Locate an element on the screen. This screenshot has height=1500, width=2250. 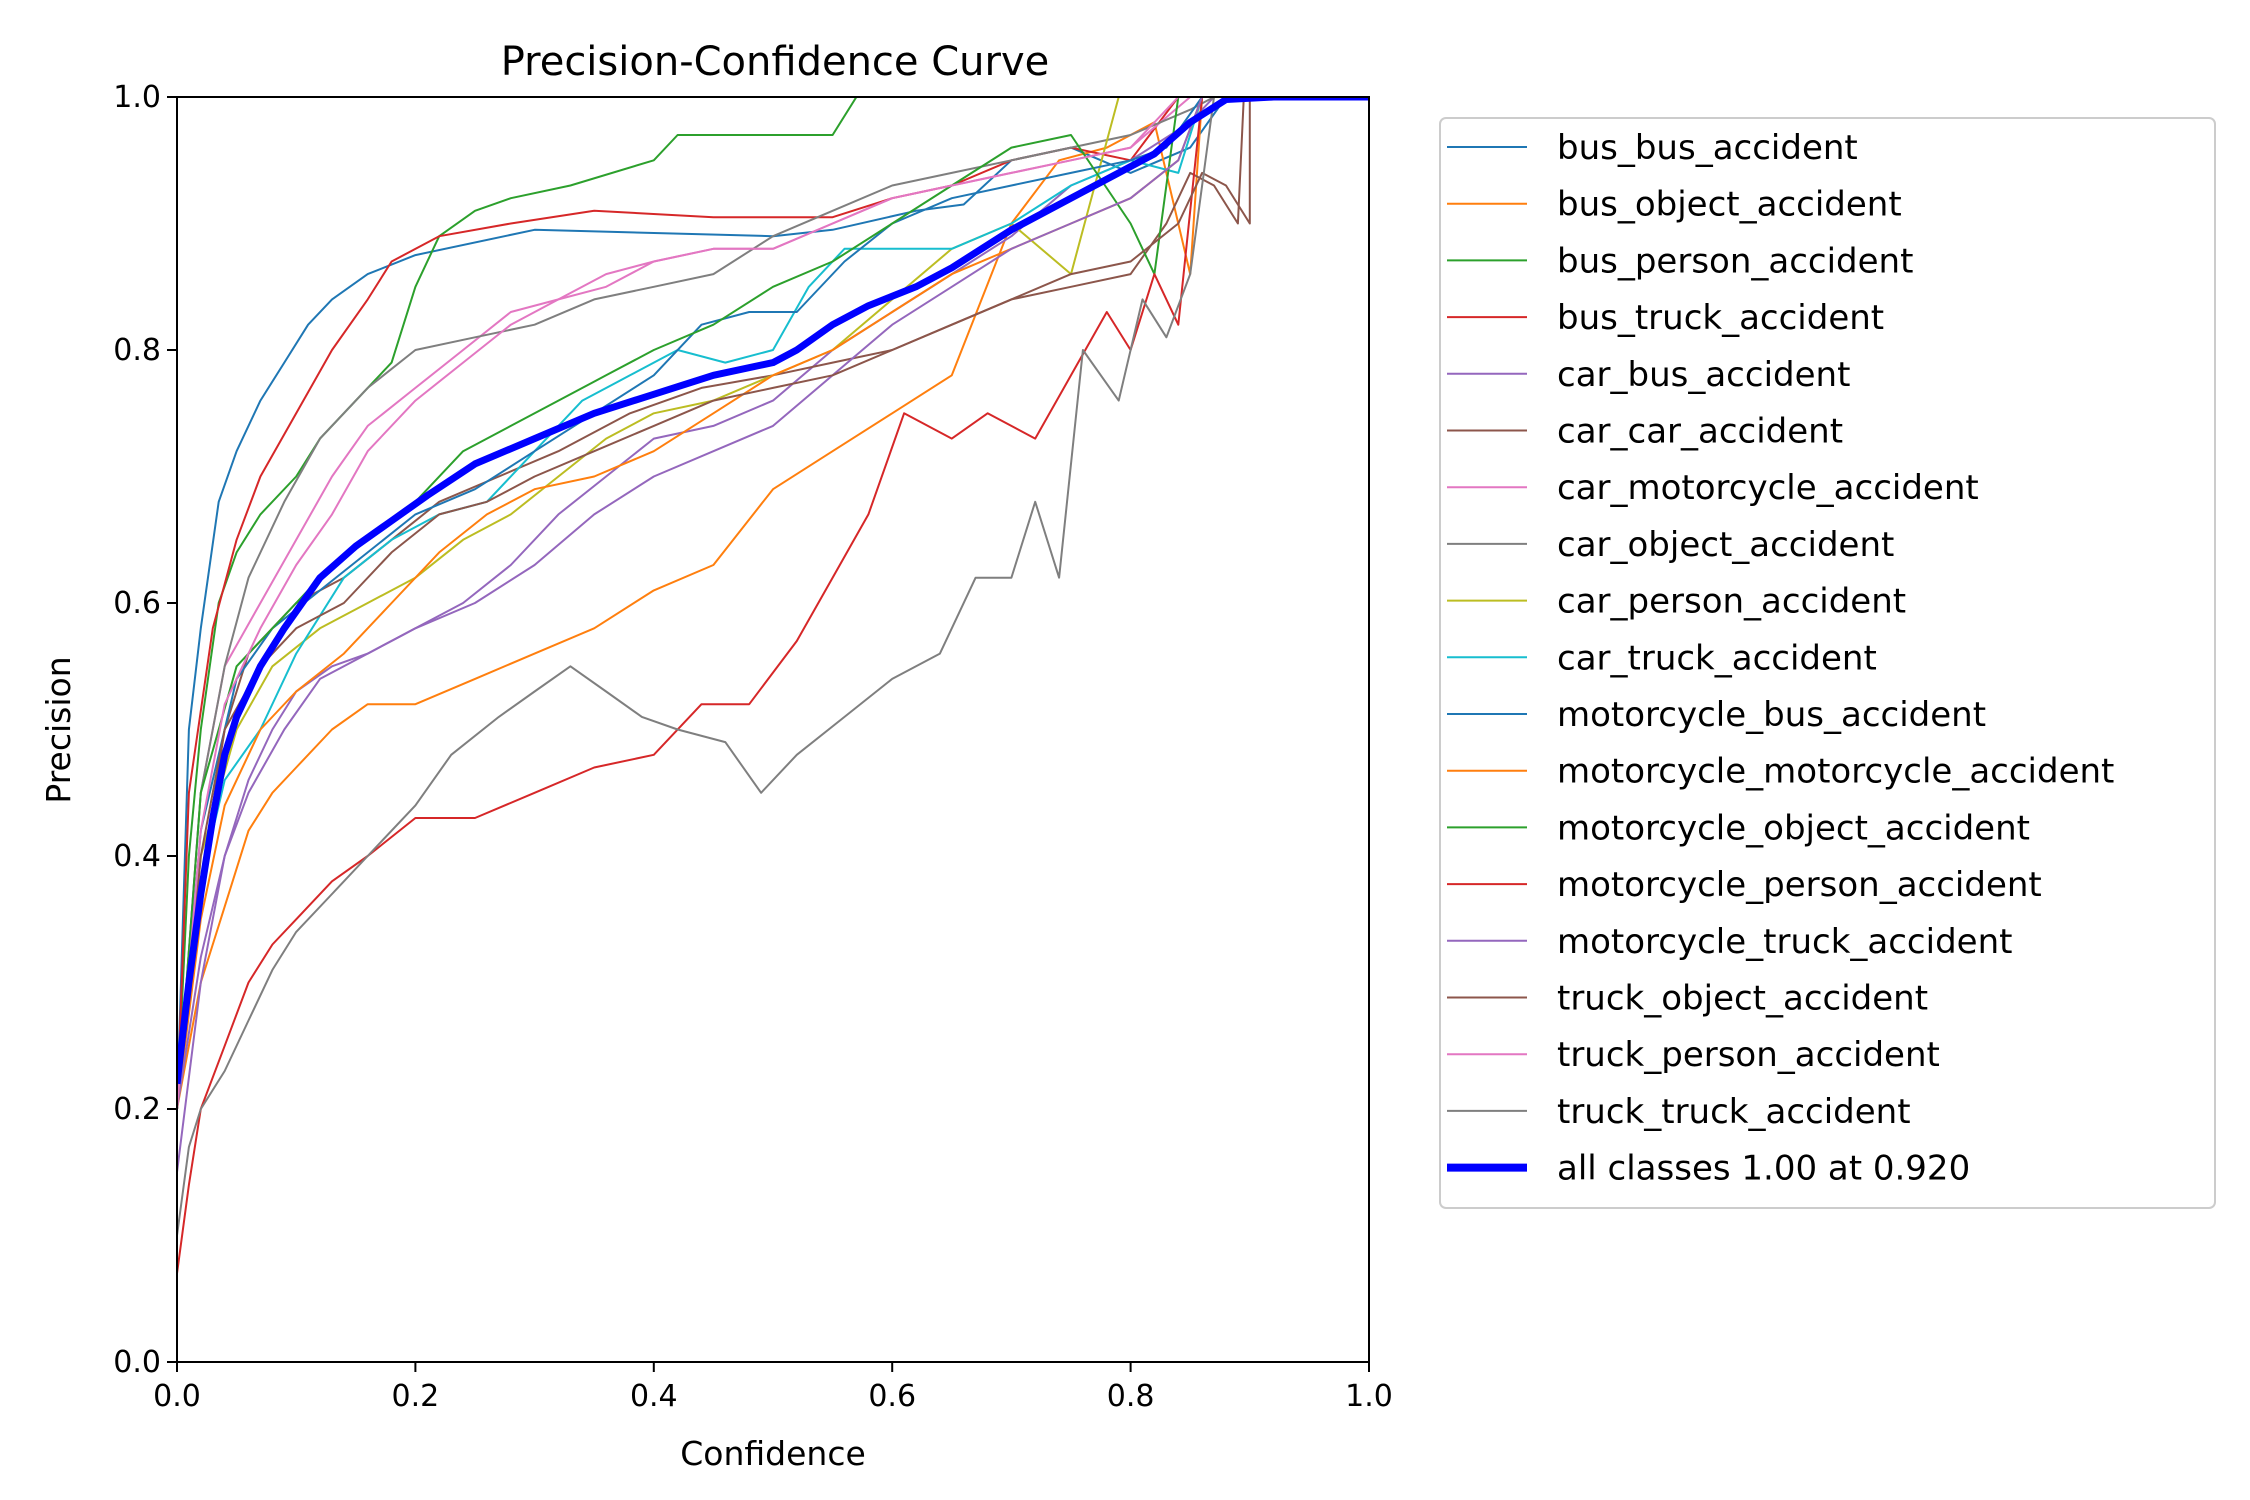
legend-label: truck_object_accident is located at coordinates (1742, 999).